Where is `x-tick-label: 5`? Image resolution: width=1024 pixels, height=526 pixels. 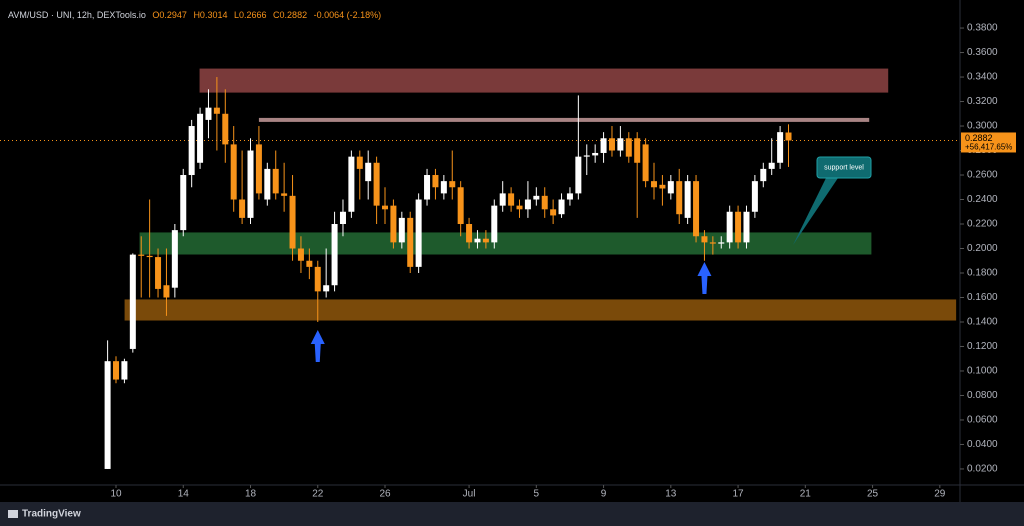 x-tick-label: 5 is located at coordinates (537, 494).